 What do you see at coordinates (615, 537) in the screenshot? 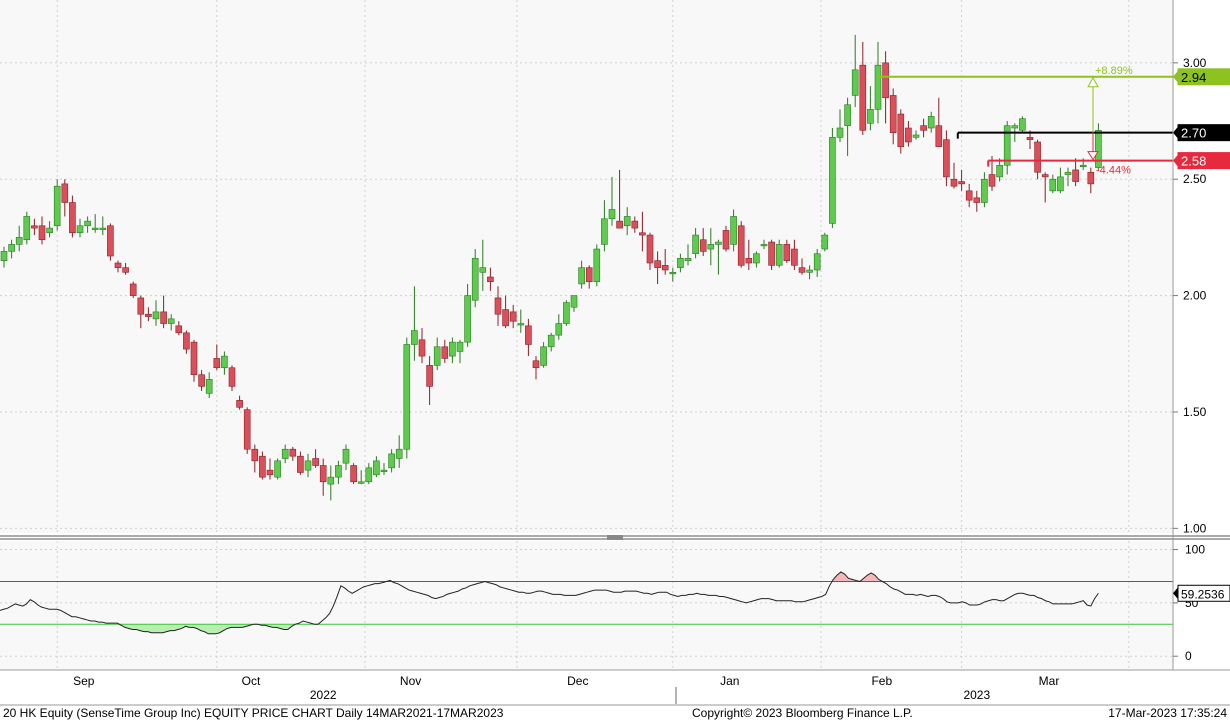
I see `panel-resize-handle` at bounding box center [615, 537].